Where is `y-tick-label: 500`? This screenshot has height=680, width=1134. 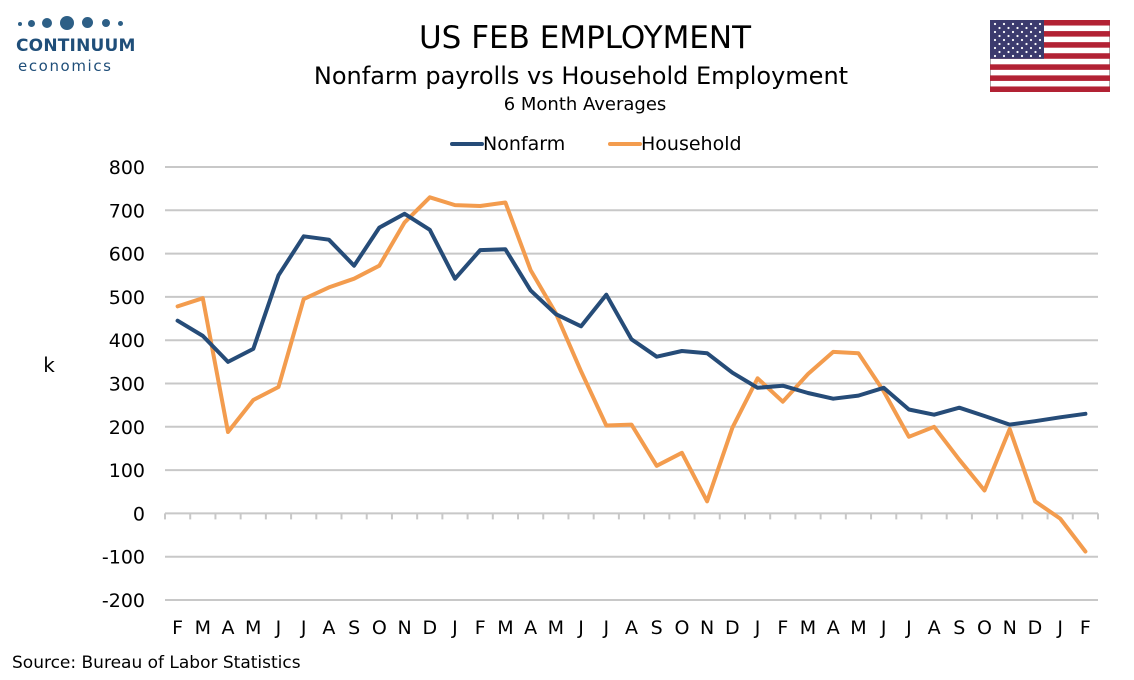
y-tick-label: 500 is located at coordinates (127, 298).